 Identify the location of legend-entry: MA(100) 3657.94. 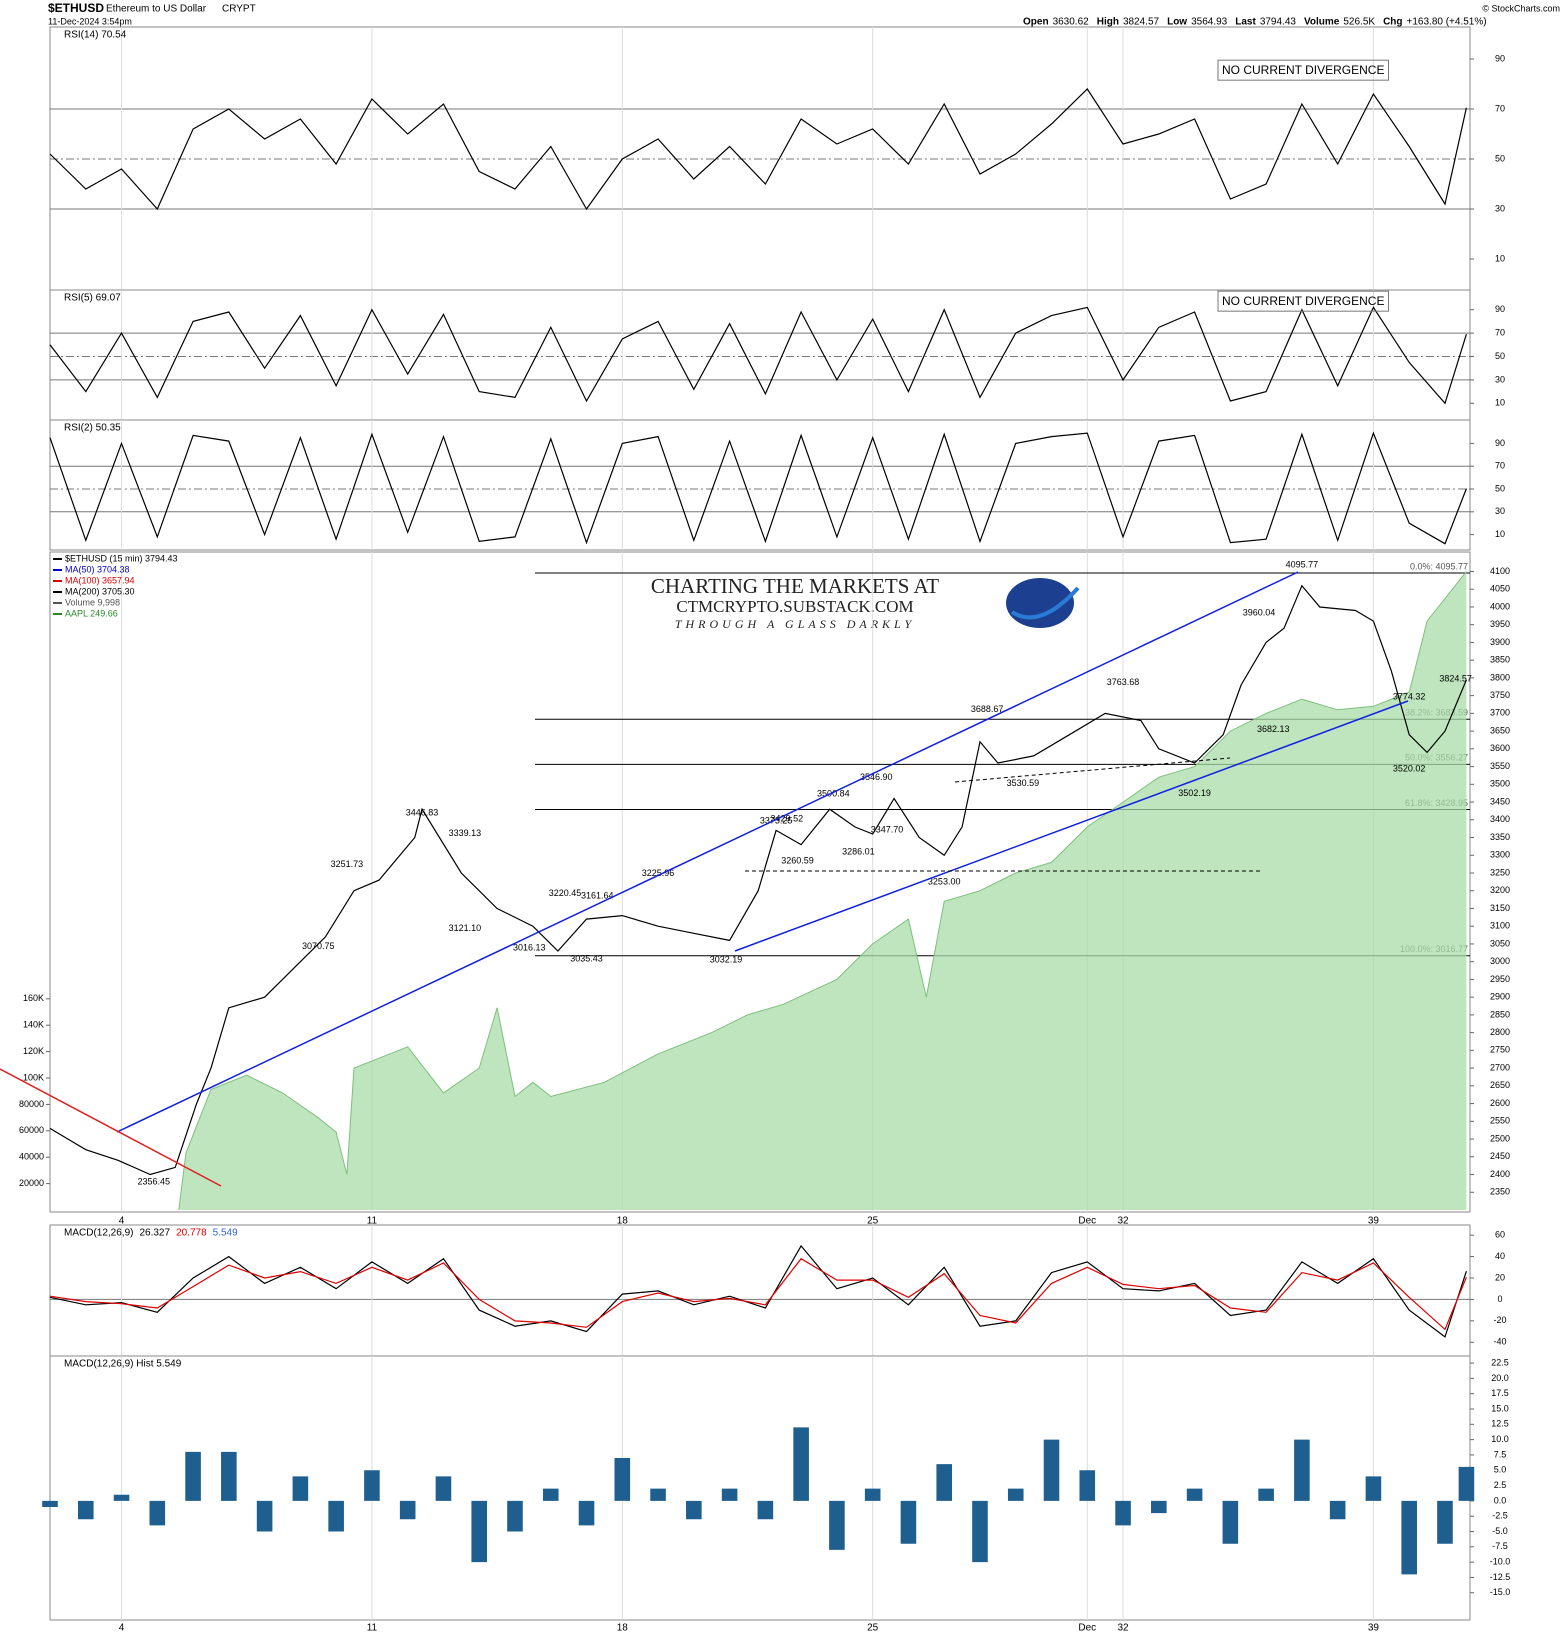
(100, 580).